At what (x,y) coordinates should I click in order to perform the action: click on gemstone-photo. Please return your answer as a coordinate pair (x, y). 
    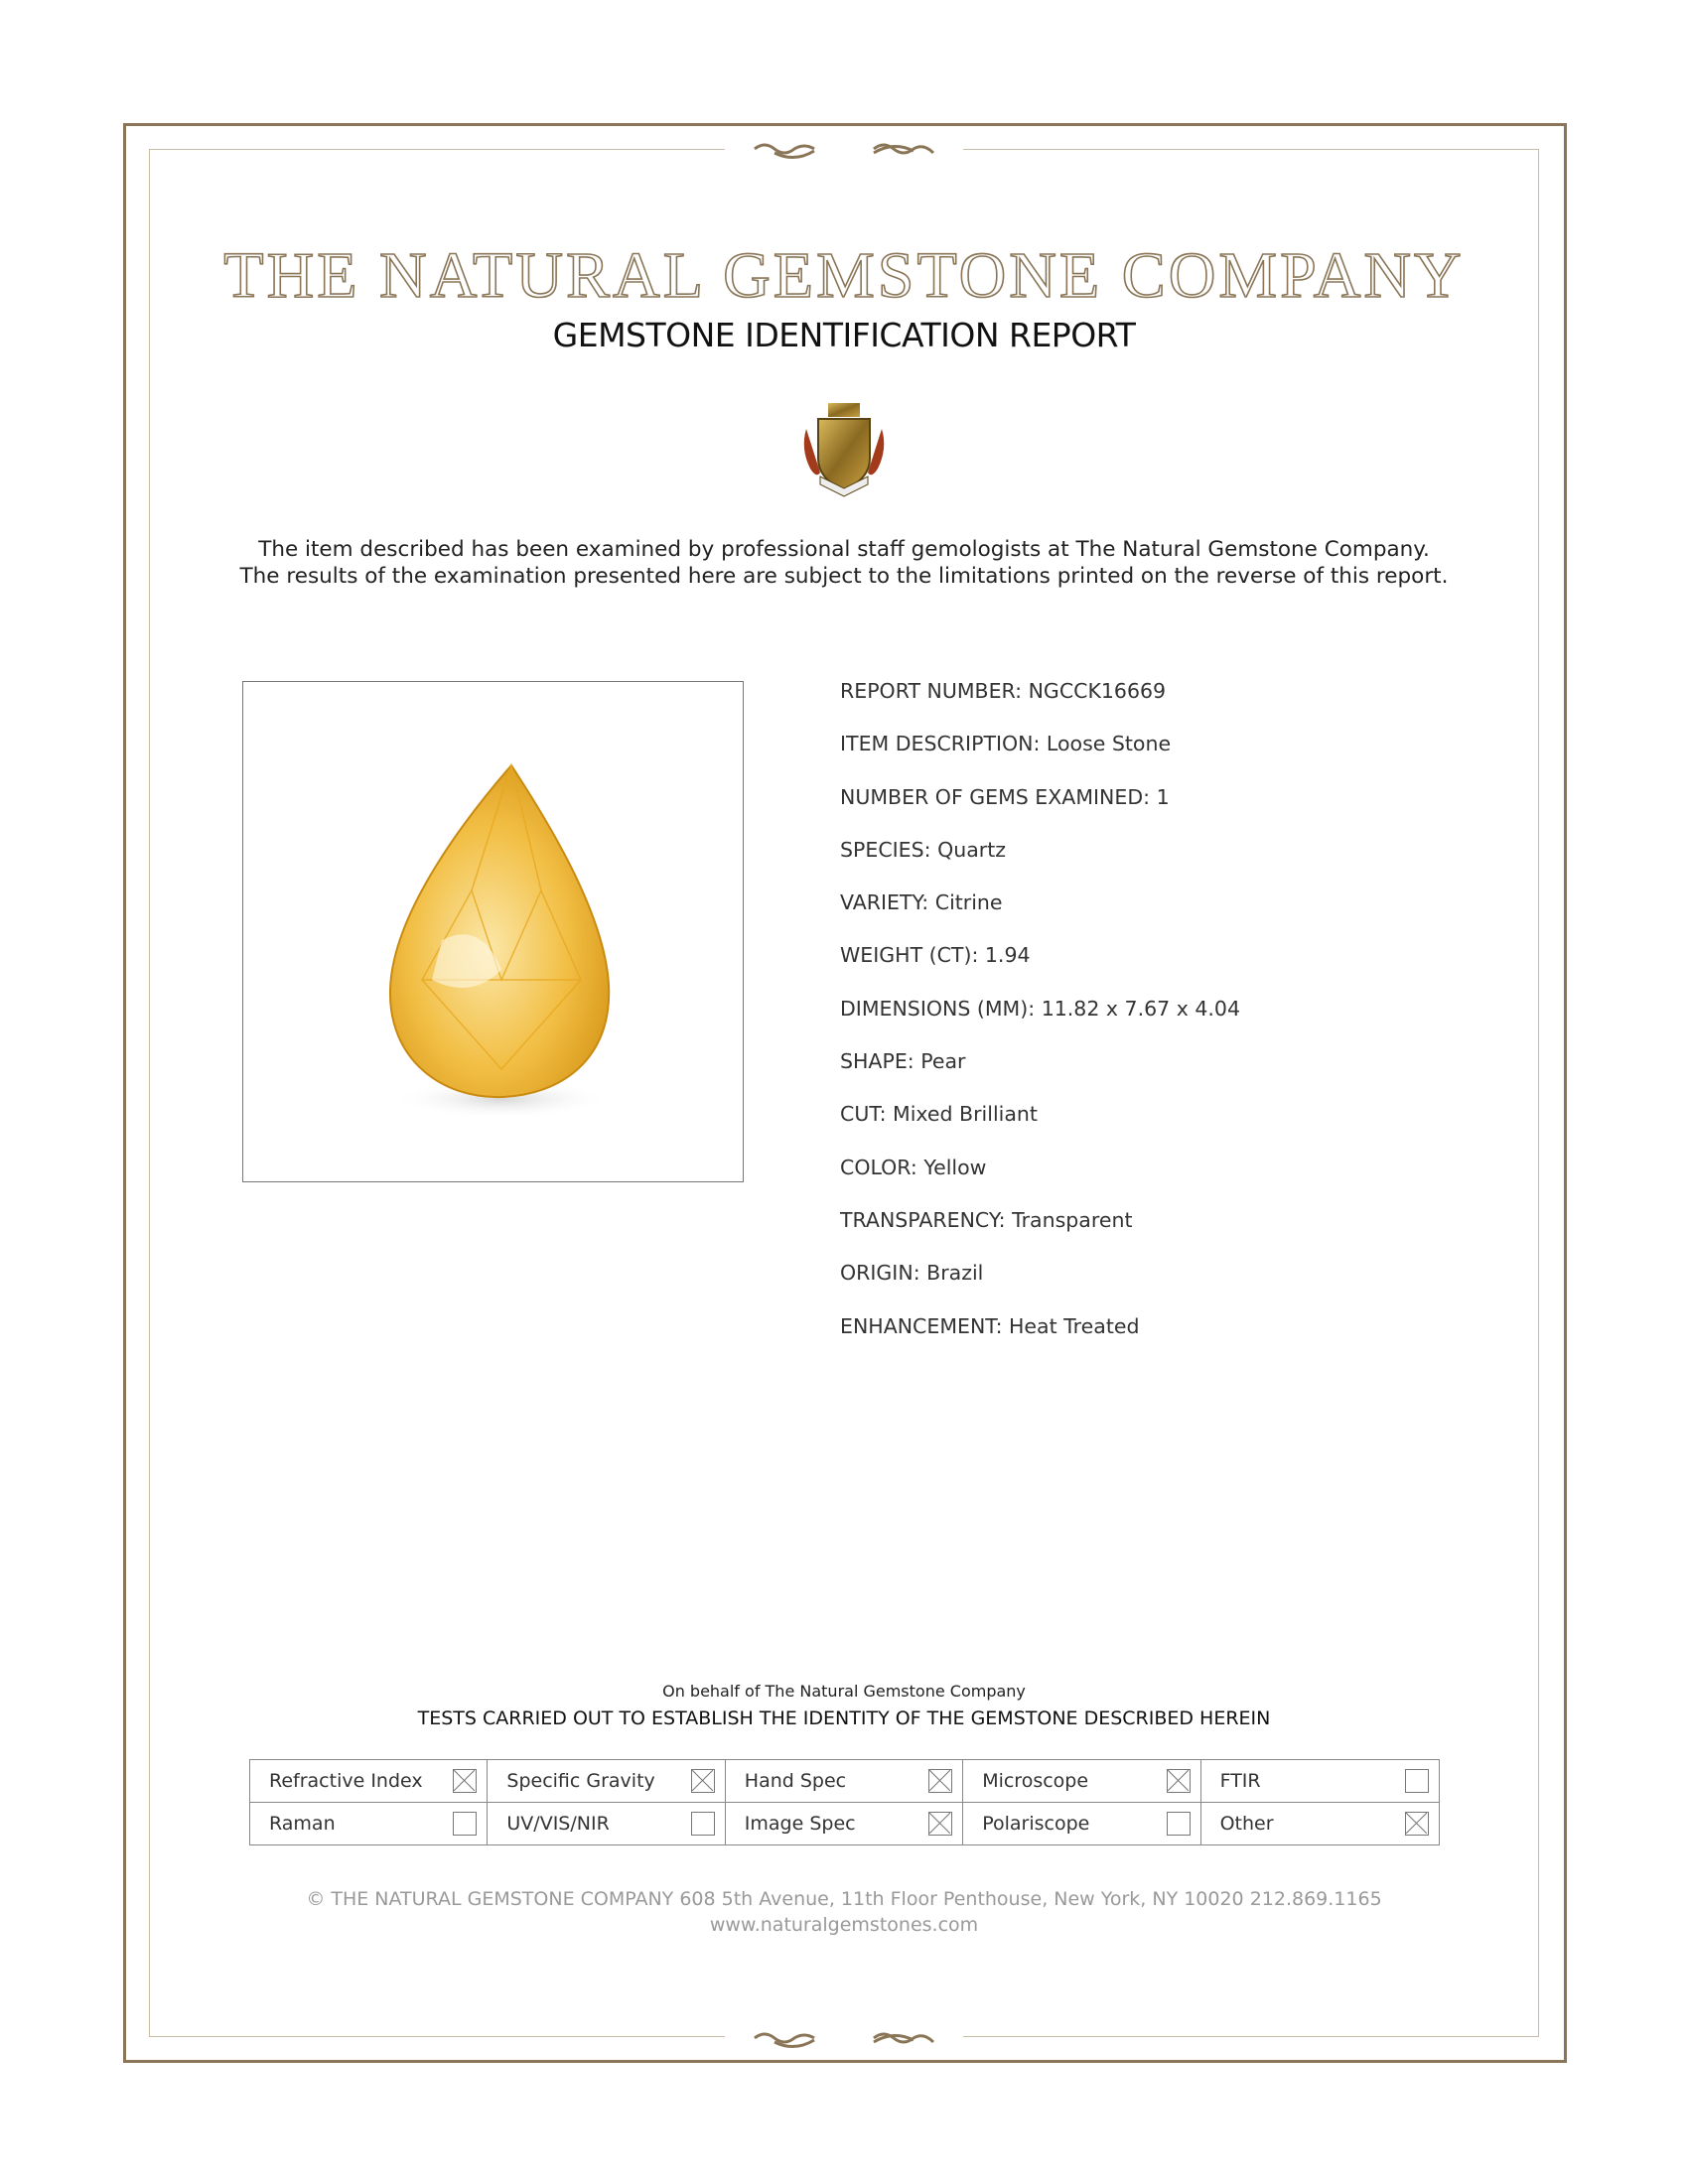
    Looking at the image, I should click on (493, 931).